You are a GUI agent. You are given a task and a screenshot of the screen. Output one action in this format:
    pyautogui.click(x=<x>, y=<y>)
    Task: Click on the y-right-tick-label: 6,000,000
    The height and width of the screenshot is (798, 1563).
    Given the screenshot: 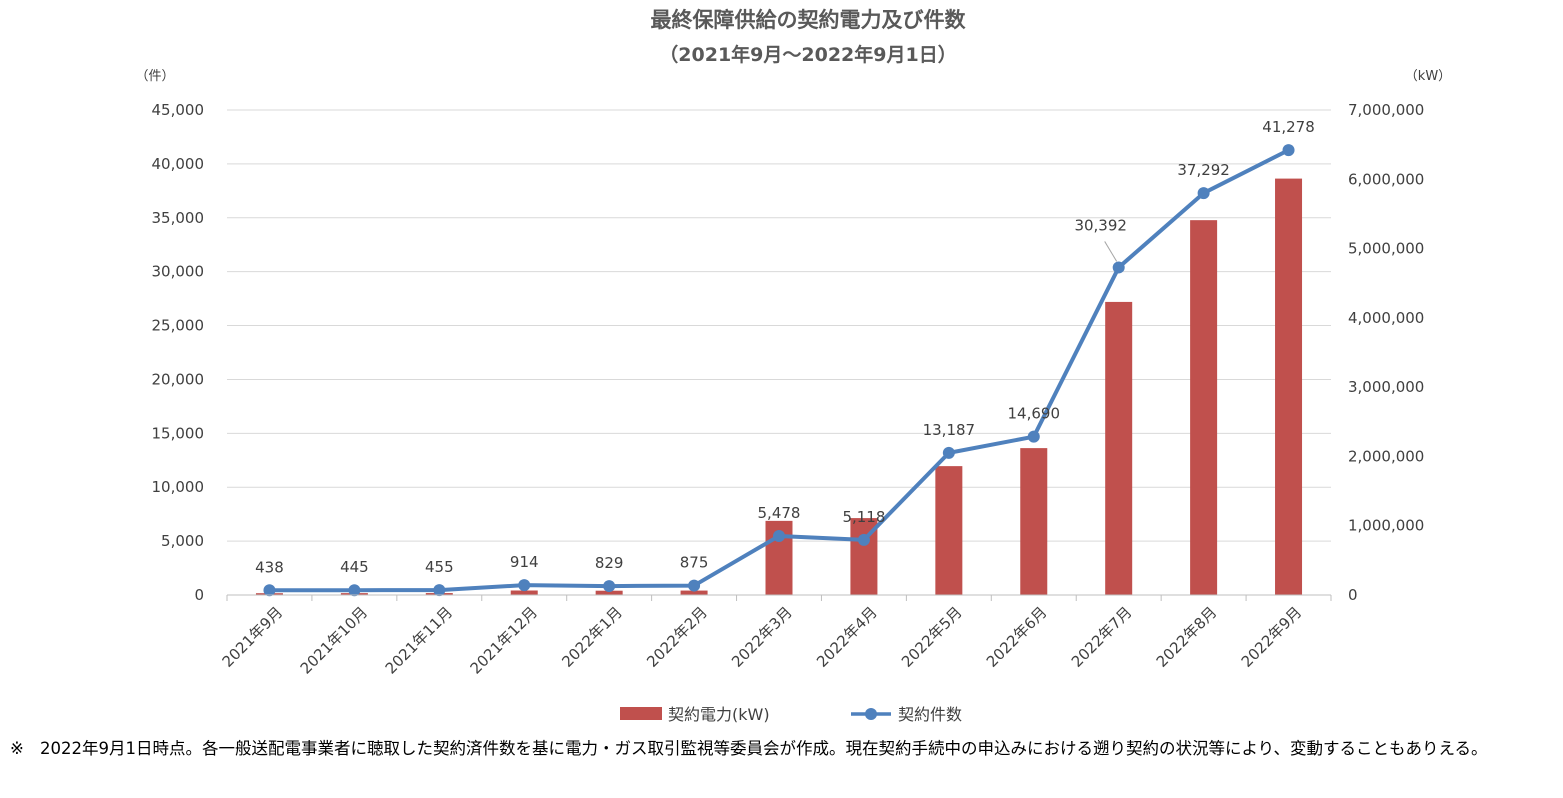 What is the action you would take?
    pyautogui.click(x=1386, y=179)
    